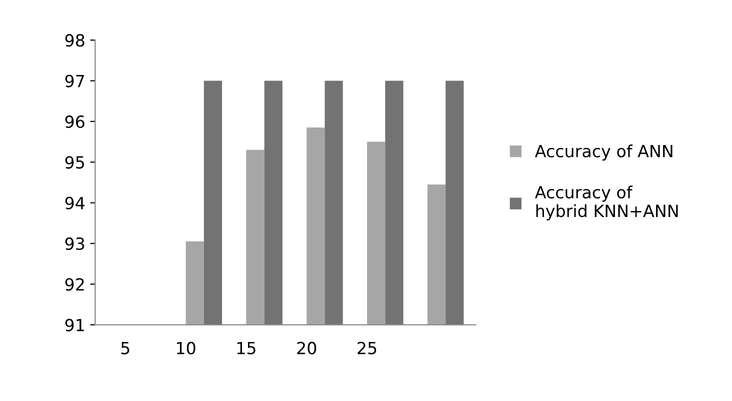  Describe the element at coordinates (603, 152) in the screenshot. I see `legend-label: Accuracy of ANN` at that location.